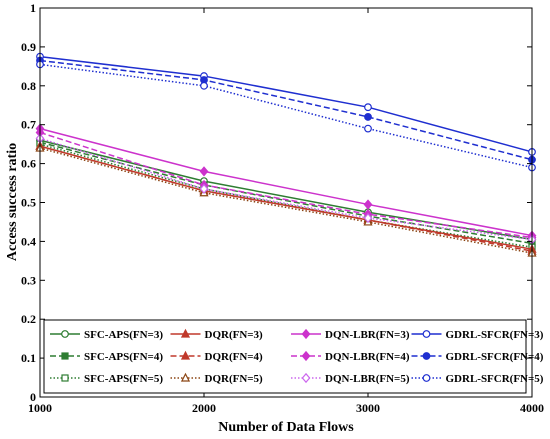 The width and height of the screenshot is (550, 439). I want to click on legend-label: DQR(FN=3), so click(234, 335).